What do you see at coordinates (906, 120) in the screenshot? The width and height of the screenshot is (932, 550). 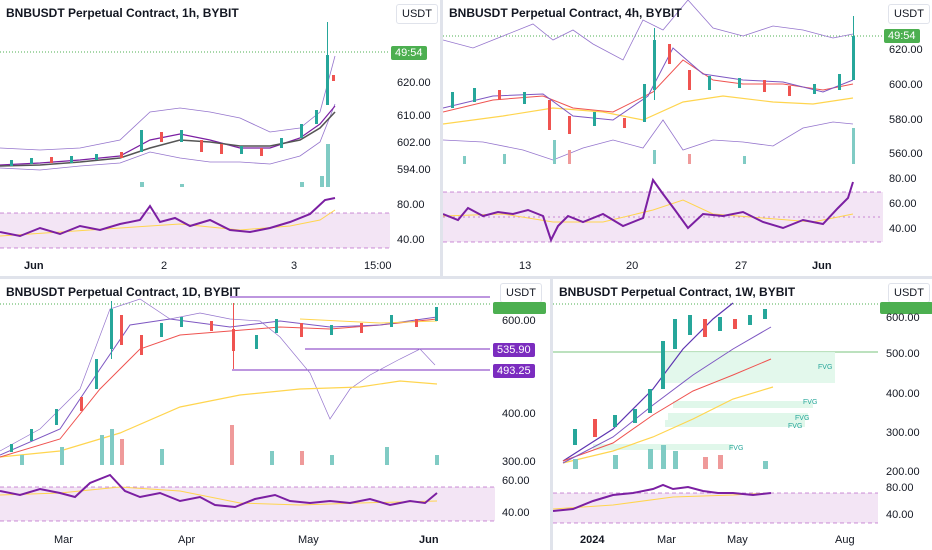 I see `y-tick: 580.00` at bounding box center [906, 120].